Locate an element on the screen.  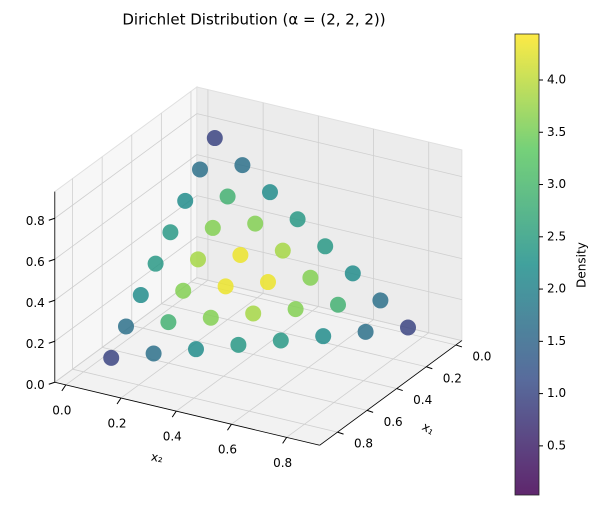
x-tick-label: 0.6 is located at coordinates (393, 422).